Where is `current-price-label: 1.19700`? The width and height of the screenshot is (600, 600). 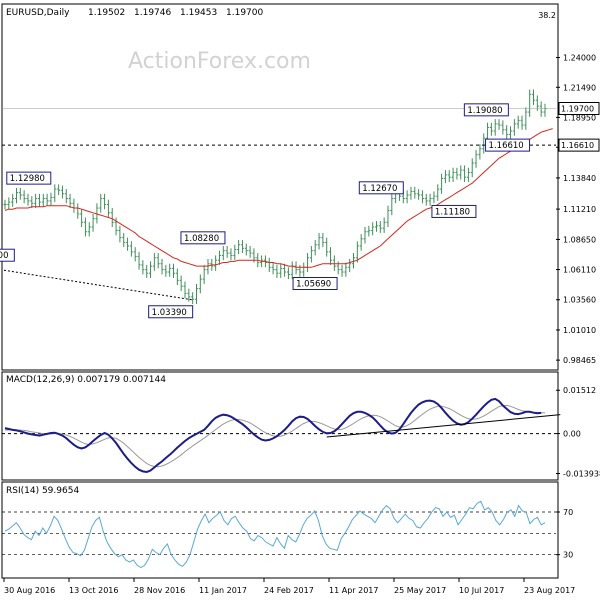 current-price-label: 1.19700 is located at coordinates (579, 108).